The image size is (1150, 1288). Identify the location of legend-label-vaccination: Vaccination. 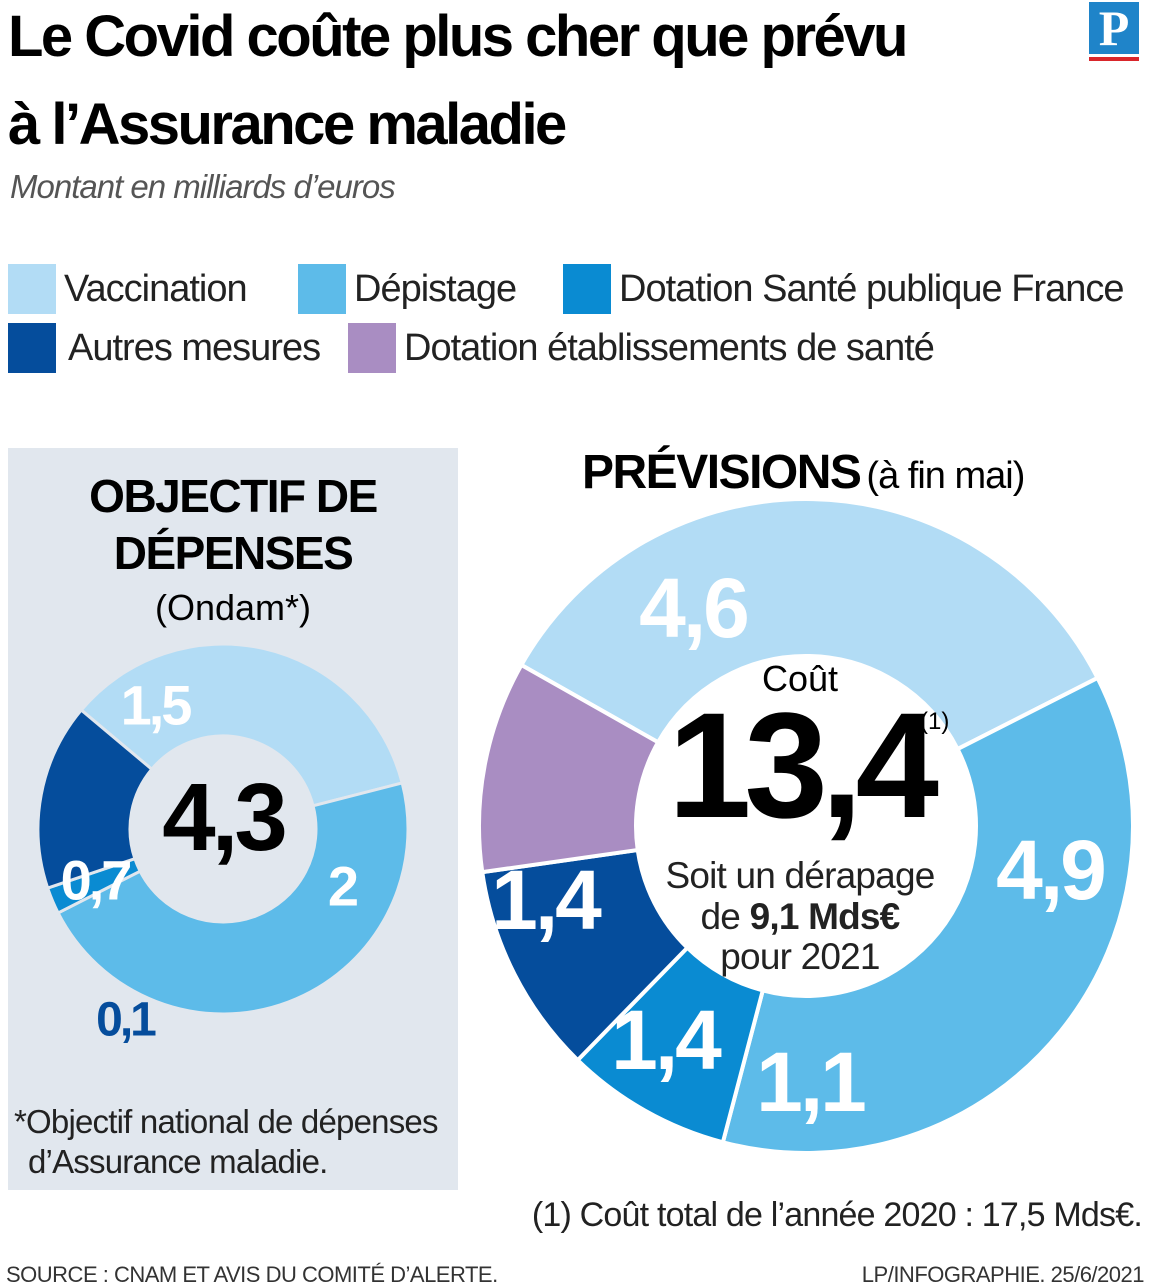
(156, 288).